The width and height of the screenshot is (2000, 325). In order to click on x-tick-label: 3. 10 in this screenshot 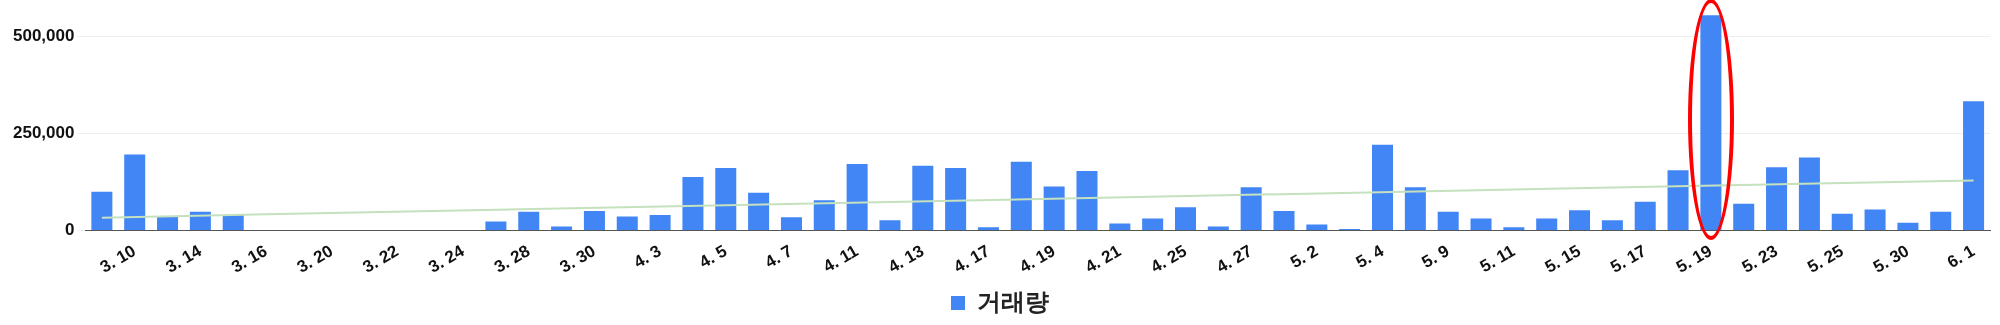, I will do `click(118, 259)`.